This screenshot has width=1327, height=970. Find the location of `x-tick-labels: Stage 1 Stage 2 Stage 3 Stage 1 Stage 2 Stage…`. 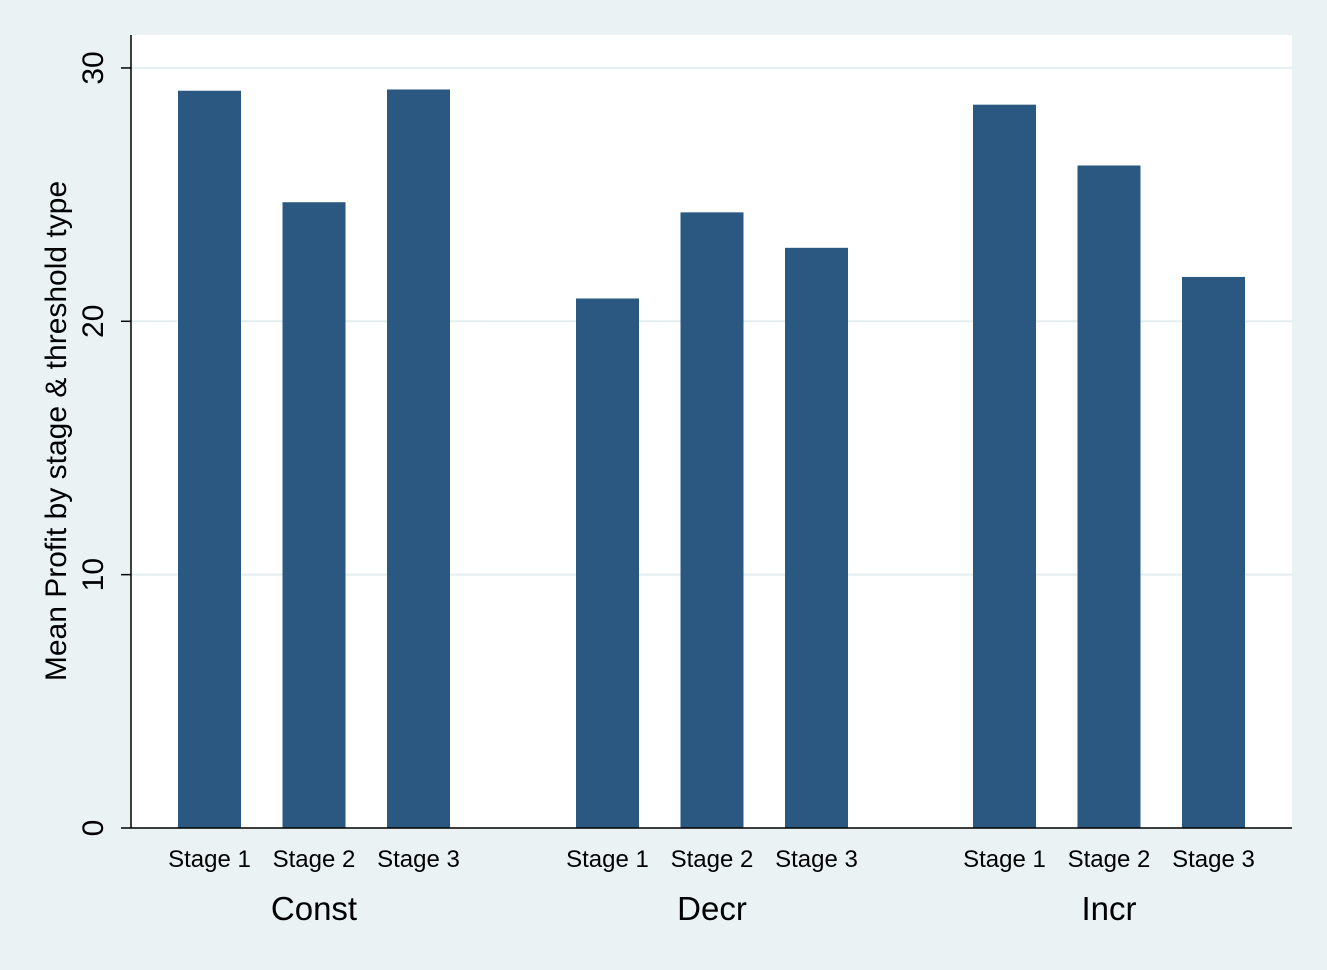

x-tick-labels: Stage 1 Stage 2 Stage 3 Stage 1 Stage 2 Stage… is located at coordinates (711, 859).